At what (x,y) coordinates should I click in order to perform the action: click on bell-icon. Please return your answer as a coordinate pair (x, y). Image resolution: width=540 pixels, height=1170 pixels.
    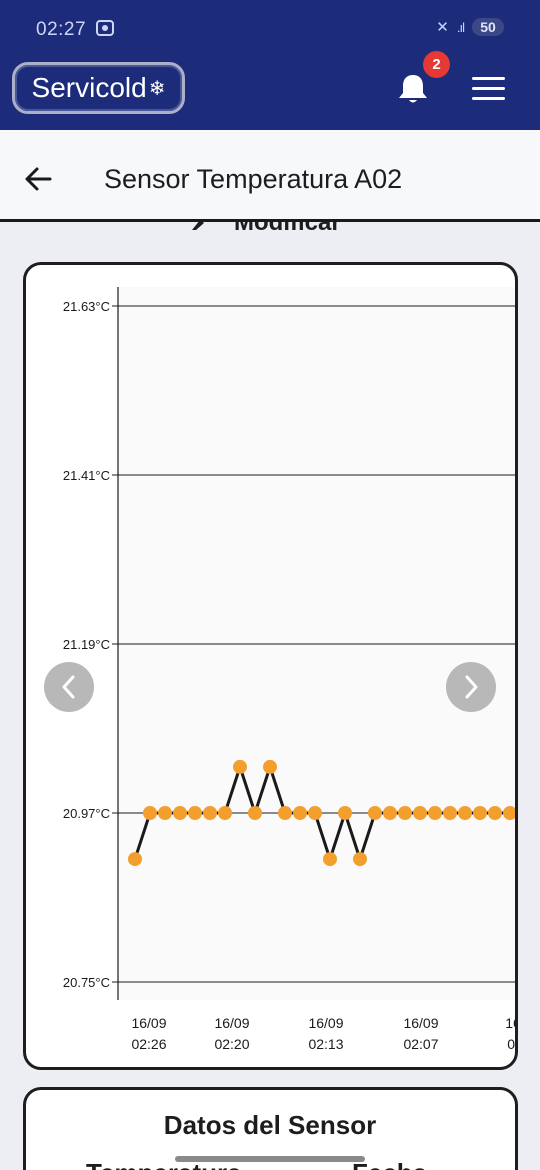
    Looking at the image, I should click on (413, 89).